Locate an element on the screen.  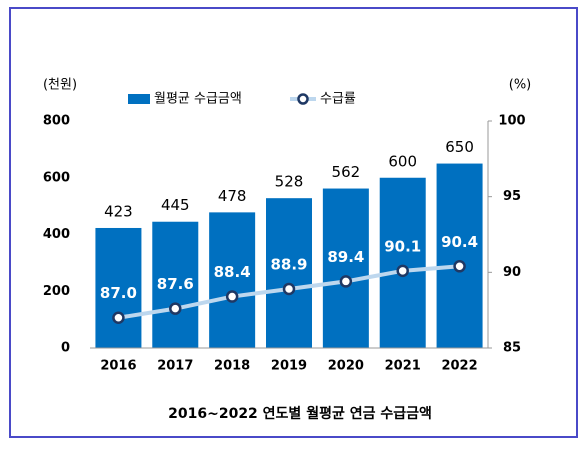
line-value-label: 89.4 is located at coordinates (345, 257).